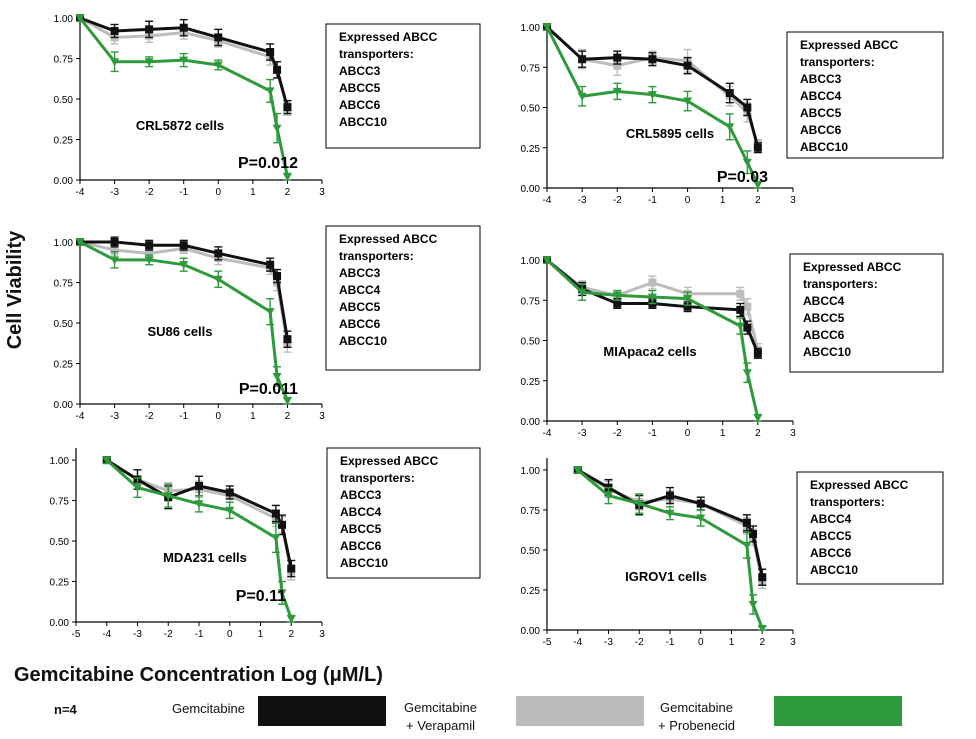  Describe the element at coordinates (531, 261) in the screenshot. I see `y-tick-label: 1.00` at that location.